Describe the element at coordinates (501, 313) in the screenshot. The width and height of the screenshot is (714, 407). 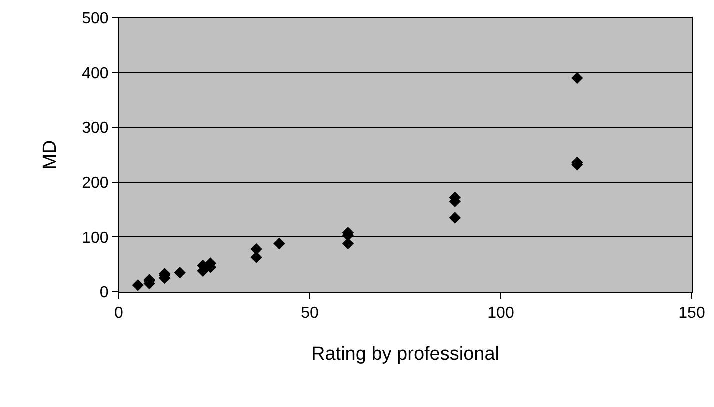
I see `x-tick-label: 100` at that location.